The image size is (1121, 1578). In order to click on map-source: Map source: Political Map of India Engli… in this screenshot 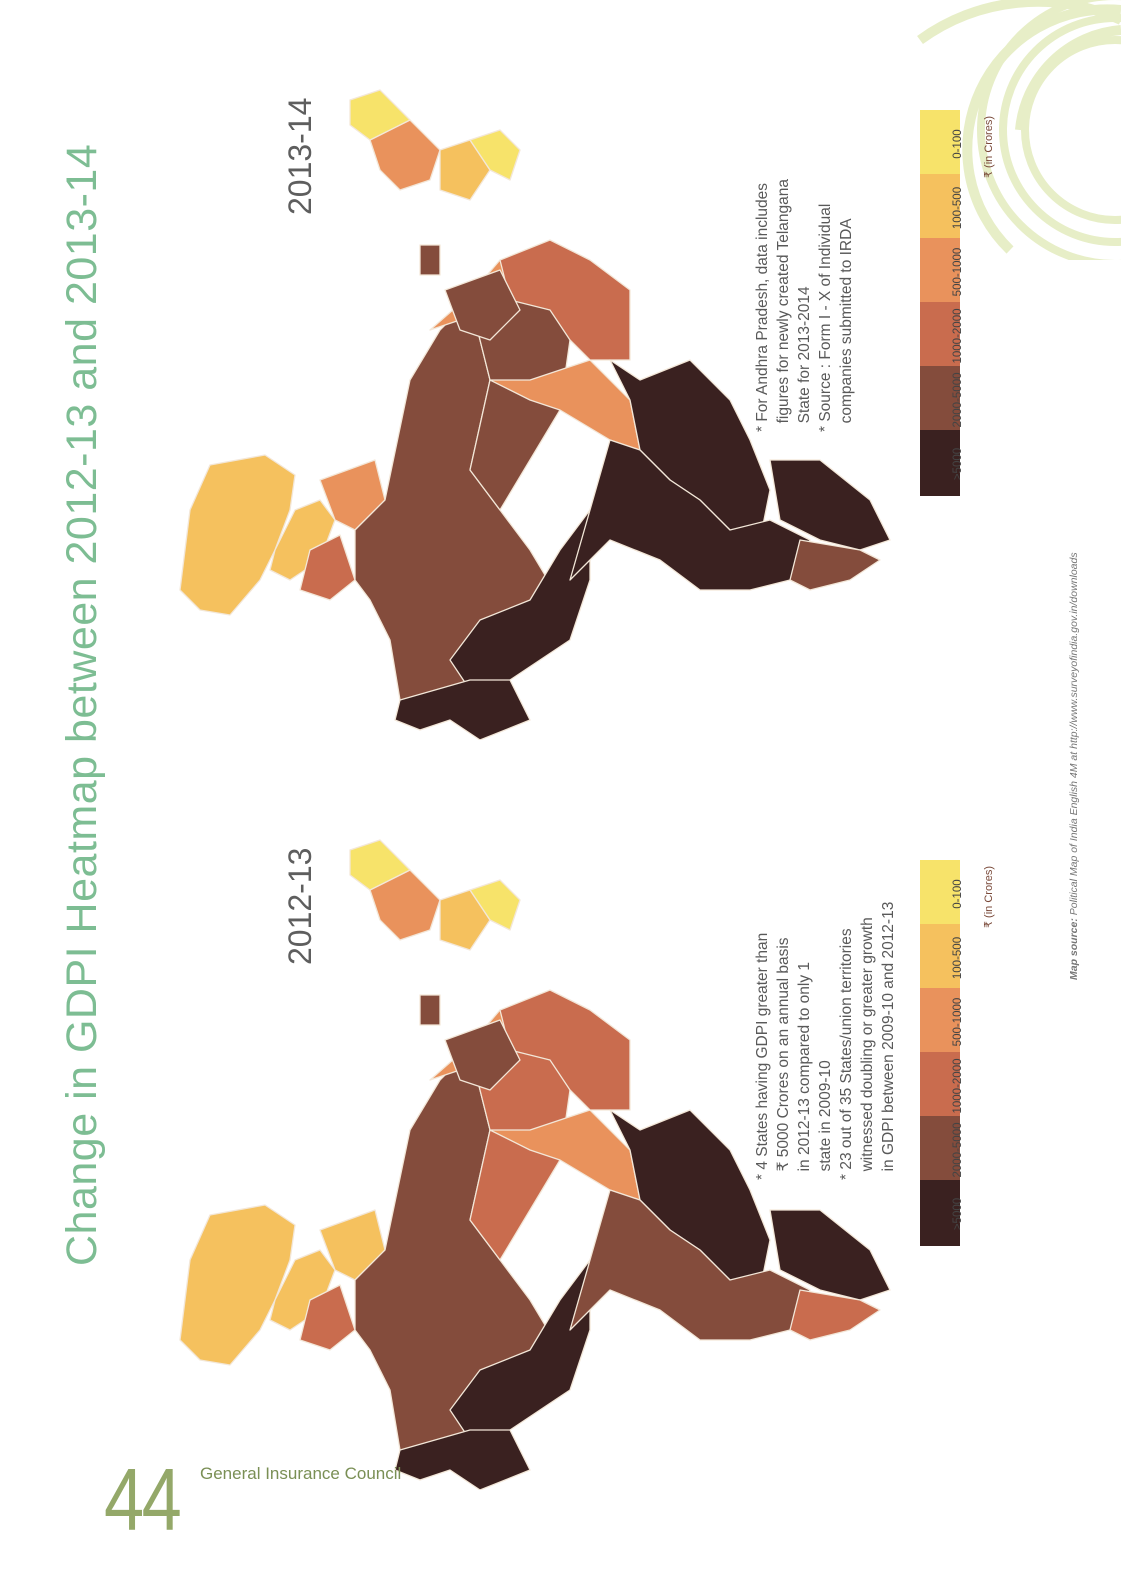, I will do `click(1074, 766)`.